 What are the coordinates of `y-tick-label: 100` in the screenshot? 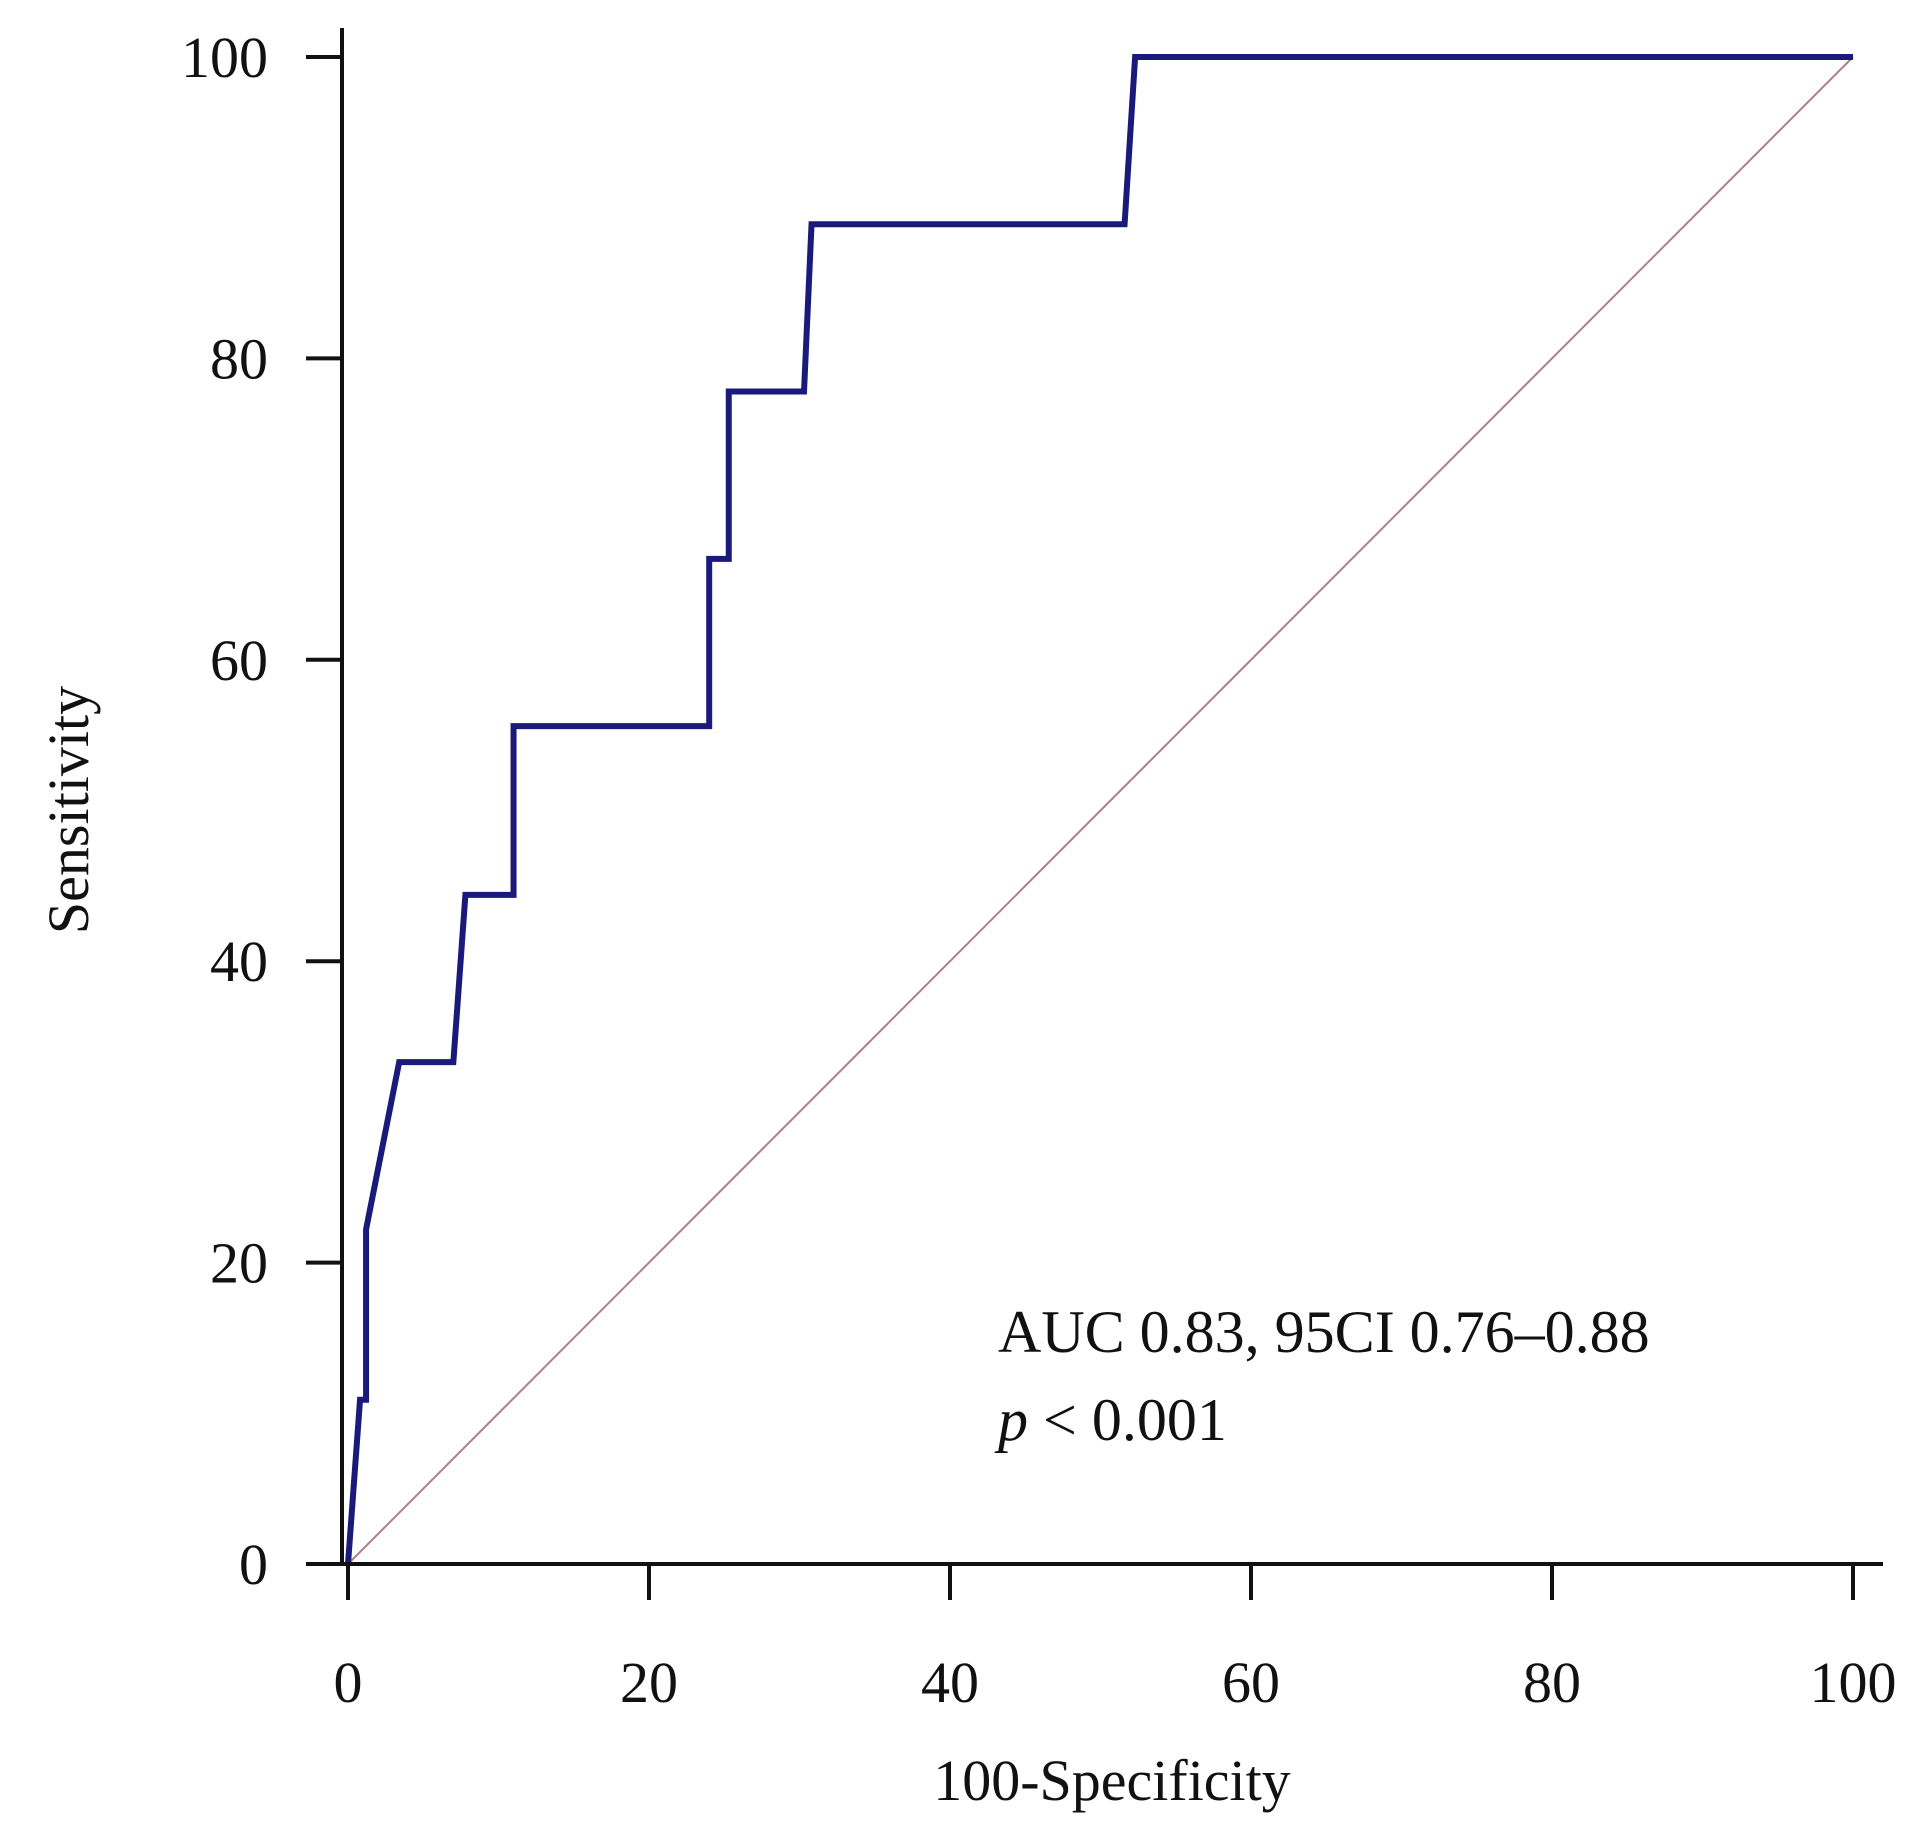 It's located at (224, 57).